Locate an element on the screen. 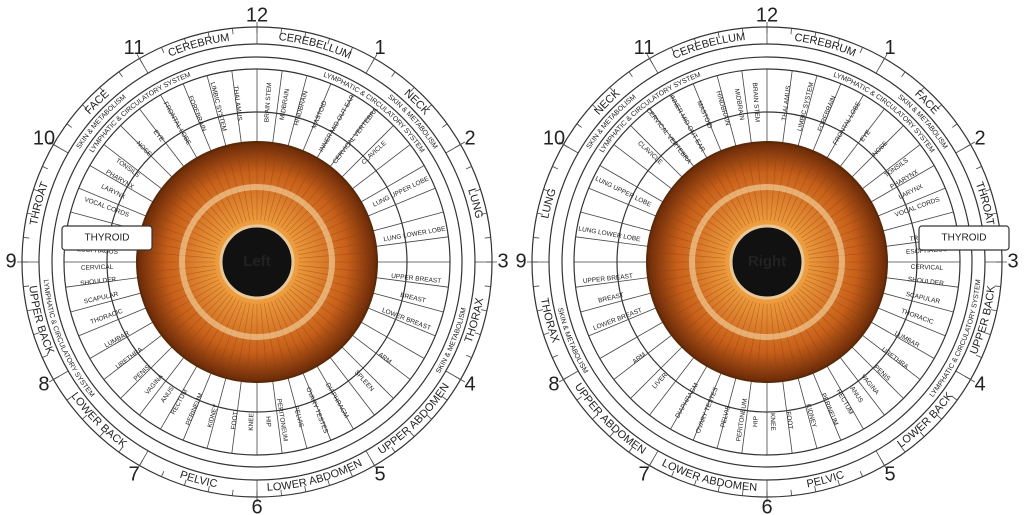 The image size is (1024, 515). clock-number: 8 is located at coordinates (553, 384).